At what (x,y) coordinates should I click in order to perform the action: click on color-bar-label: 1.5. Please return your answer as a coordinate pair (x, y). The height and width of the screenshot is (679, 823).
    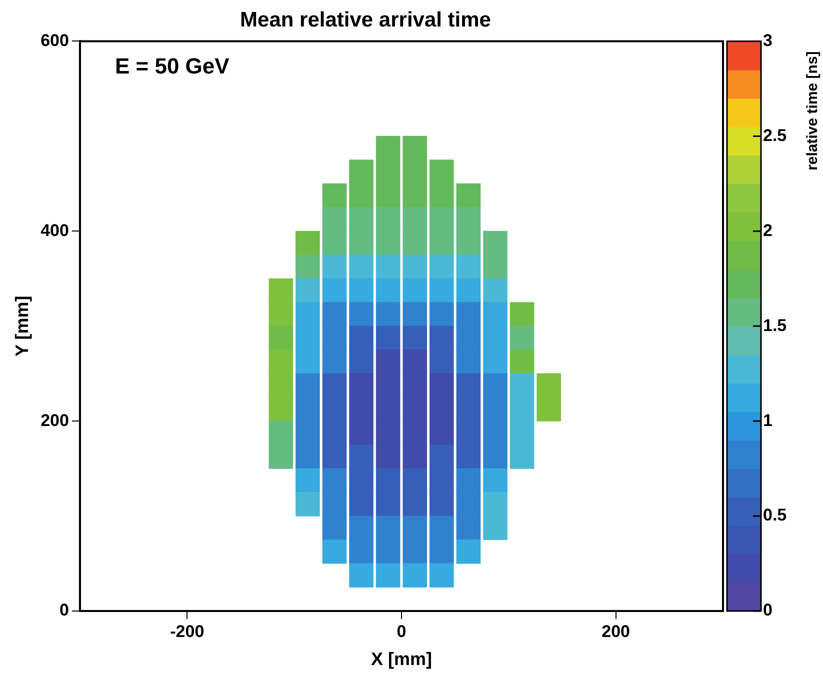
    Looking at the image, I should click on (775, 325).